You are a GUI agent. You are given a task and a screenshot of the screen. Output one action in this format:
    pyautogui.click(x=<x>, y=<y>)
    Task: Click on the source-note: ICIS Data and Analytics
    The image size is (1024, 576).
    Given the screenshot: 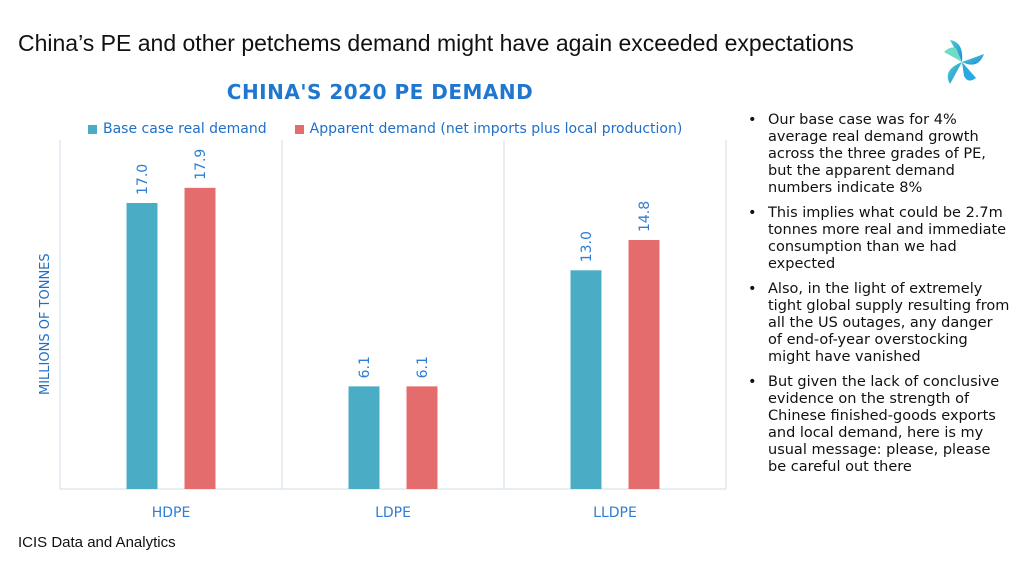 What is the action you would take?
    pyautogui.click(x=97, y=542)
    